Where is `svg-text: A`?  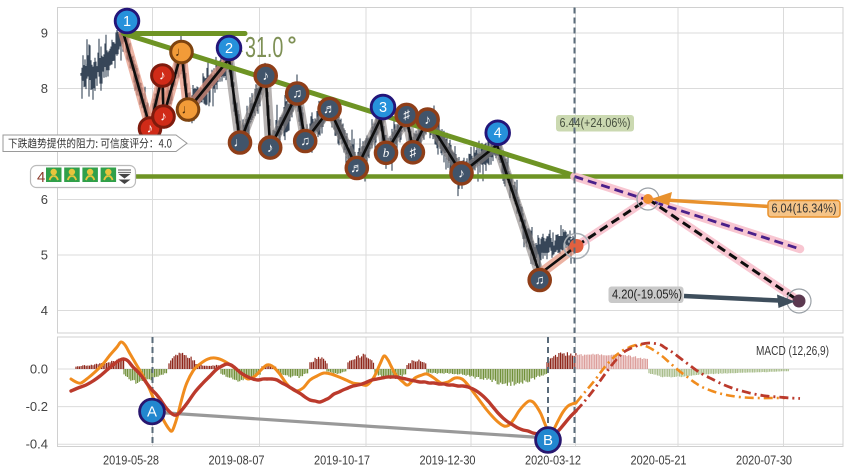
svg-text: A is located at coordinates (152, 412).